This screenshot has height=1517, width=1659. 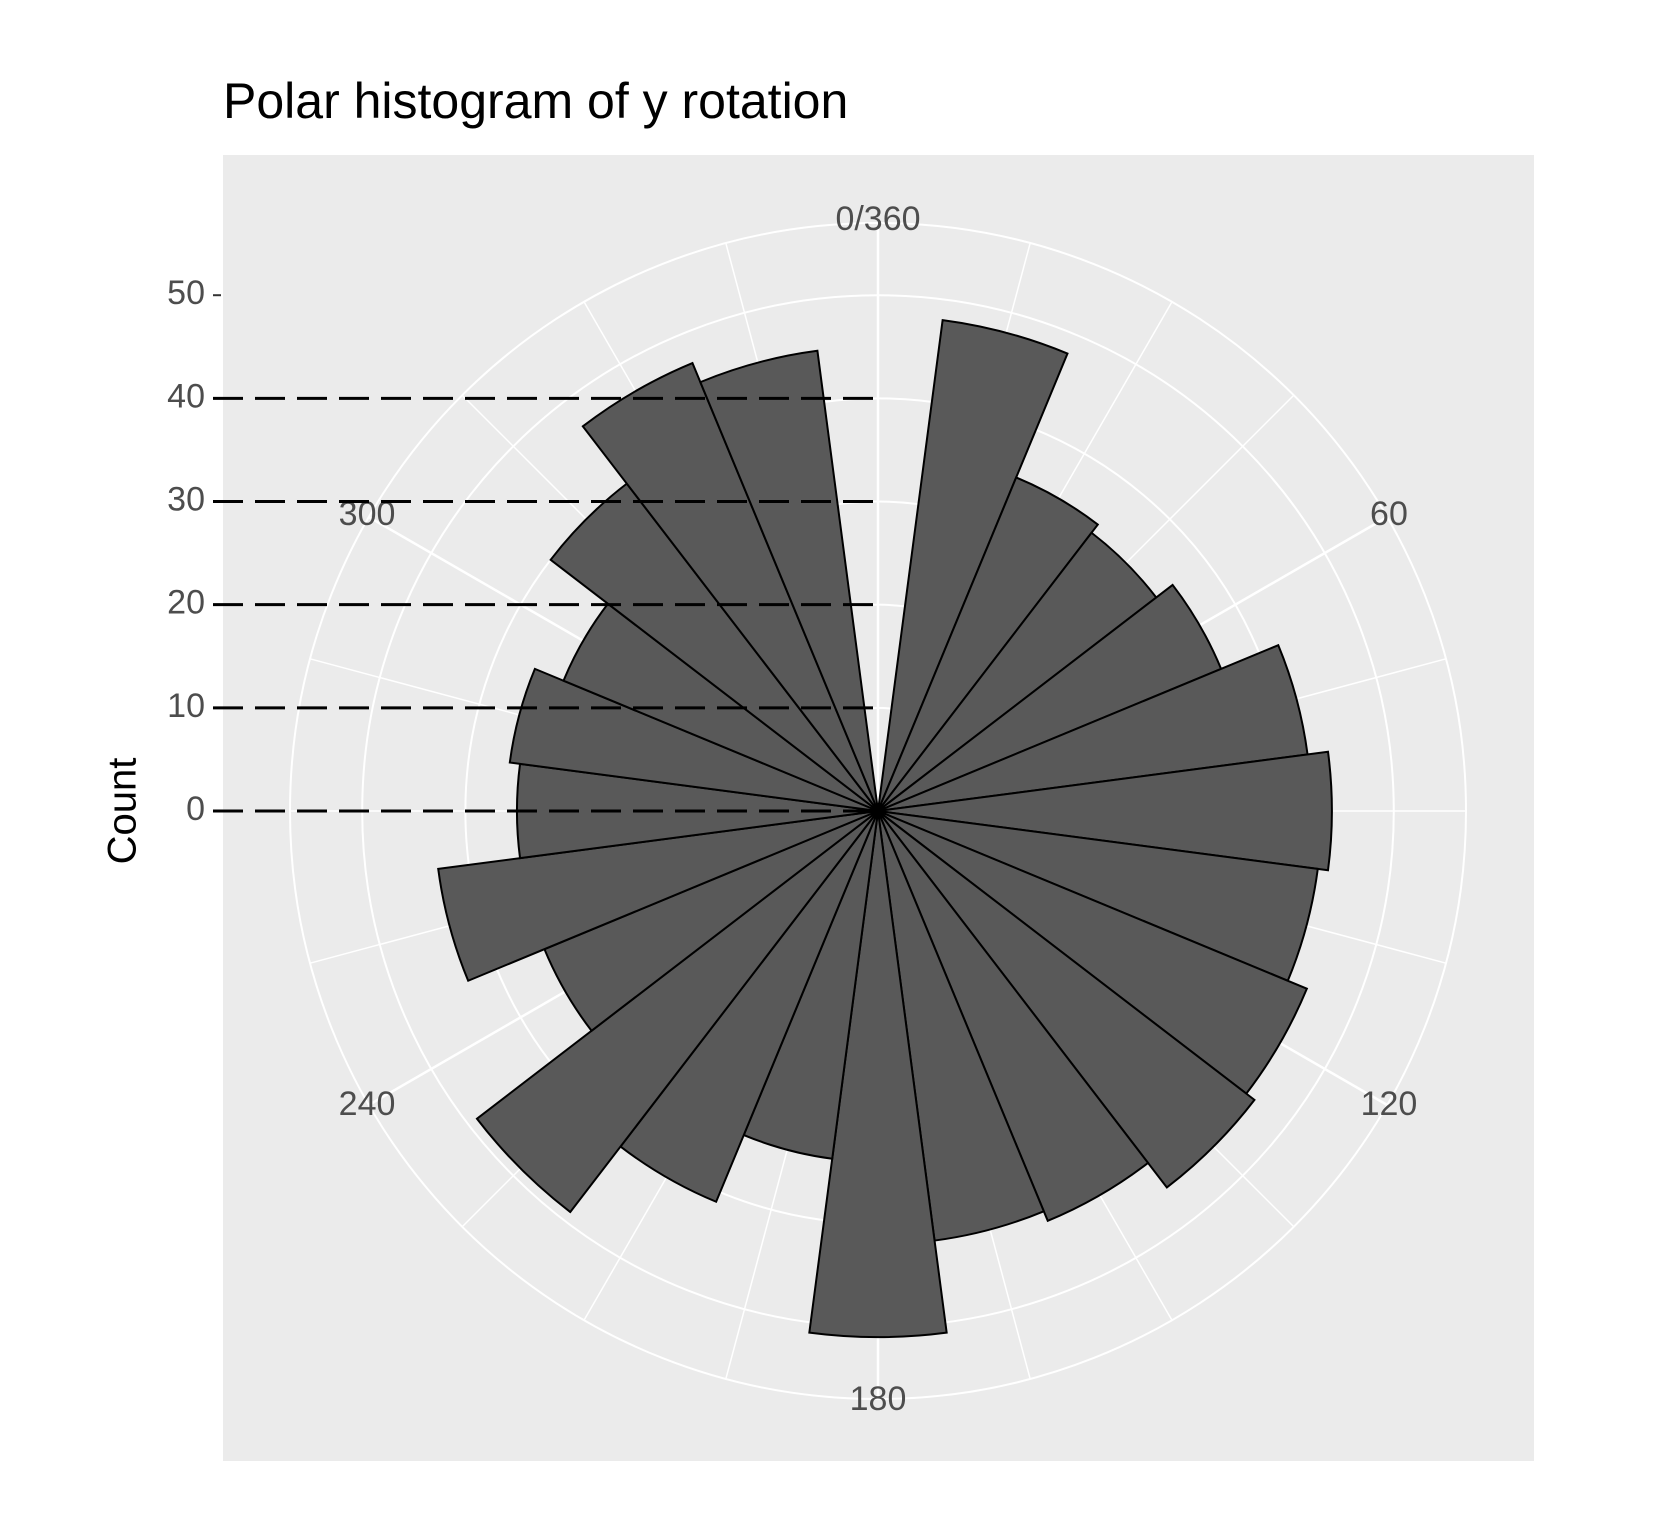 What do you see at coordinates (877, 219) in the screenshot?
I see `x-tick-label: 0/360` at bounding box center [877, 219].